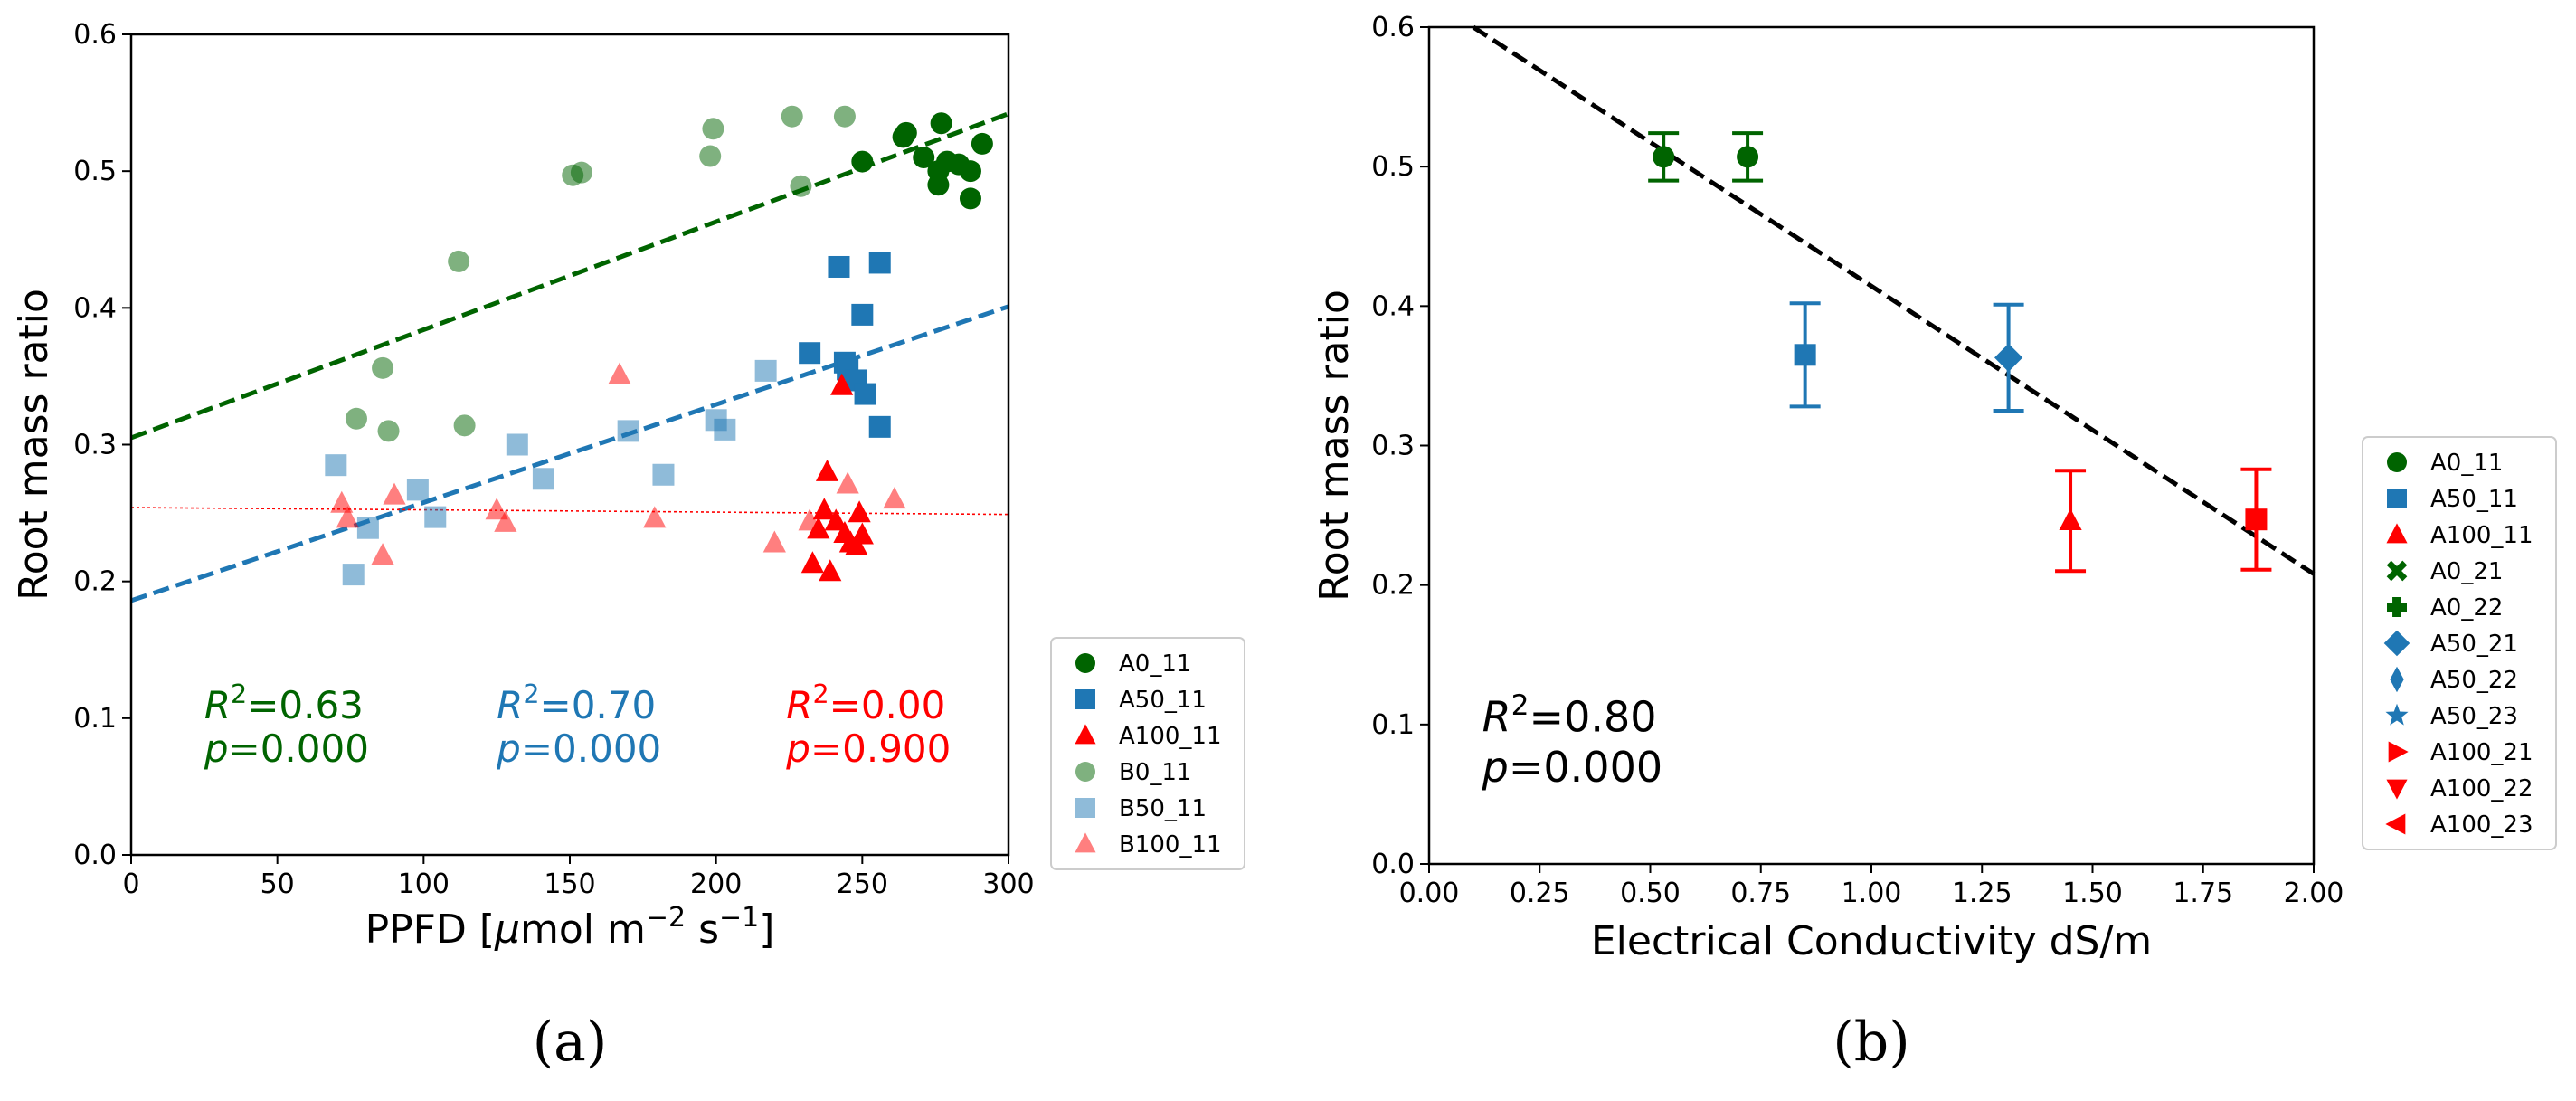  What do you see at coordinates (424, 884) in the screenshot?
I see `panel-a-x-tick-label: 100` at bounding box center [424, 884].